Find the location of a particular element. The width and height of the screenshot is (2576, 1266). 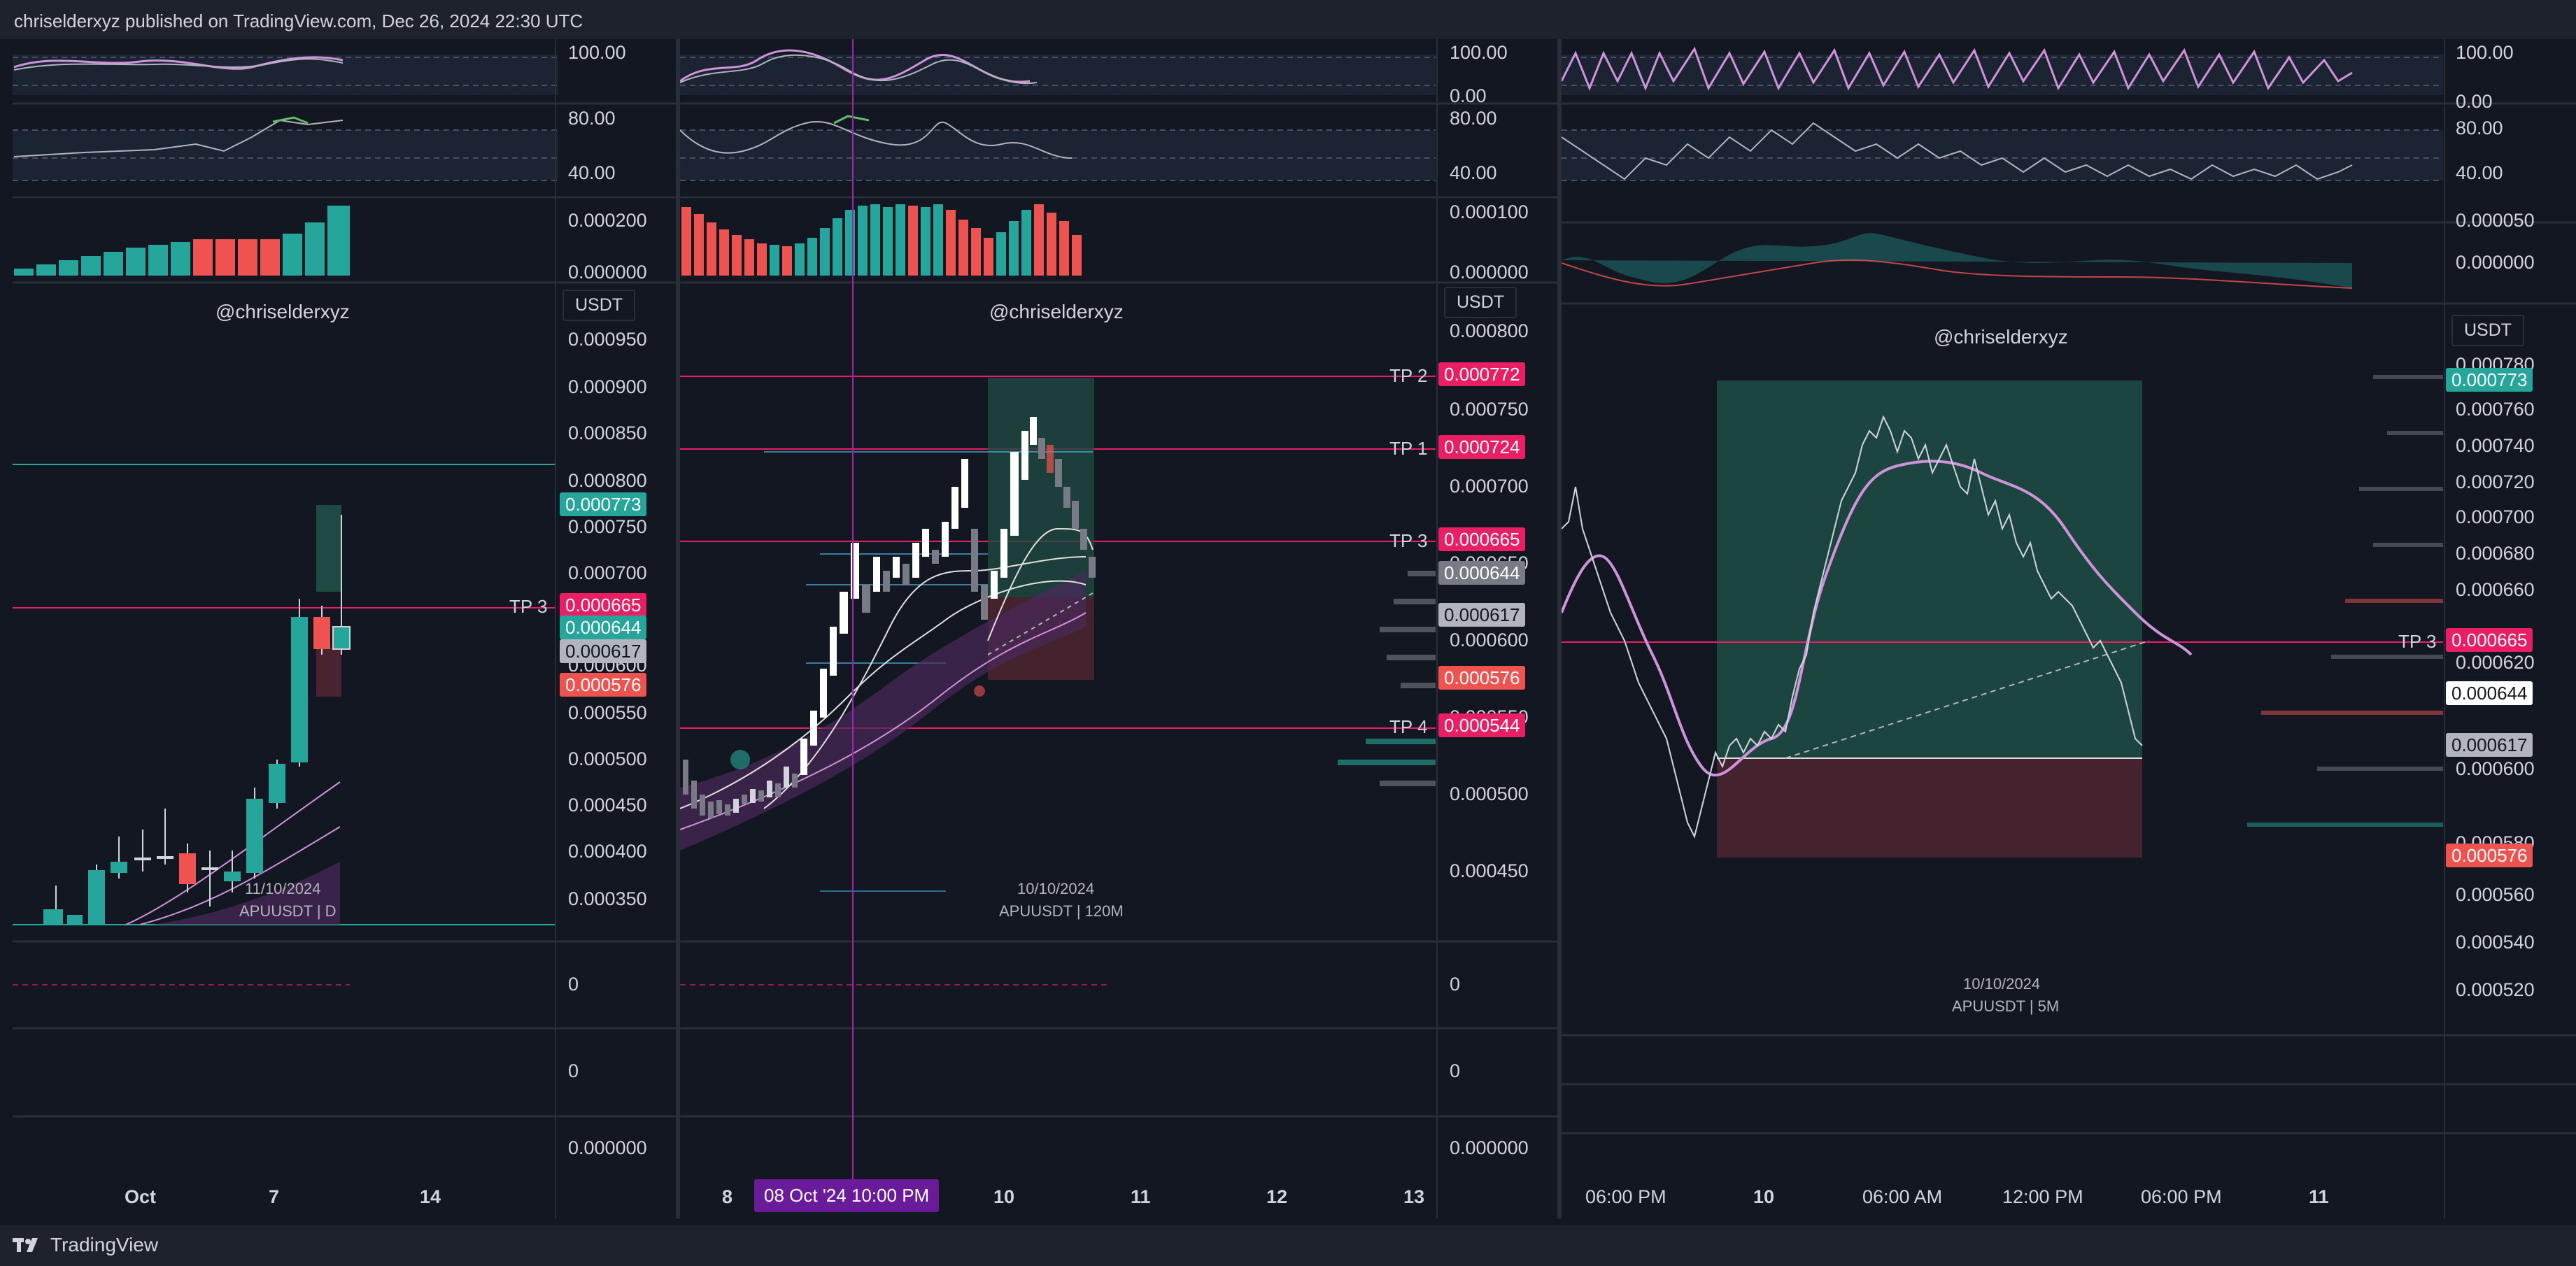

vol-scale-top: 0.000050 is located at coordinates (2495, 220).